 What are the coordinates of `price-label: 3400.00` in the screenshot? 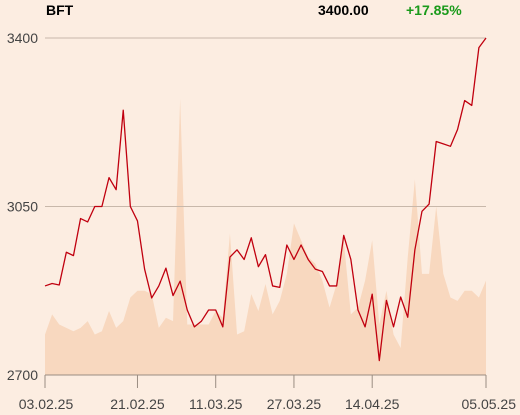 It's located at (343, 10).